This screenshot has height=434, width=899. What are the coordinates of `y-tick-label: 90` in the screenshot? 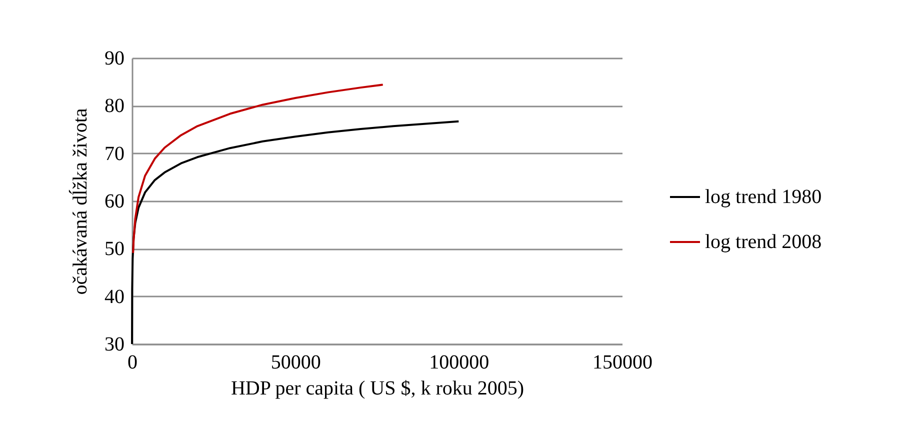 It's located at (114, 59).